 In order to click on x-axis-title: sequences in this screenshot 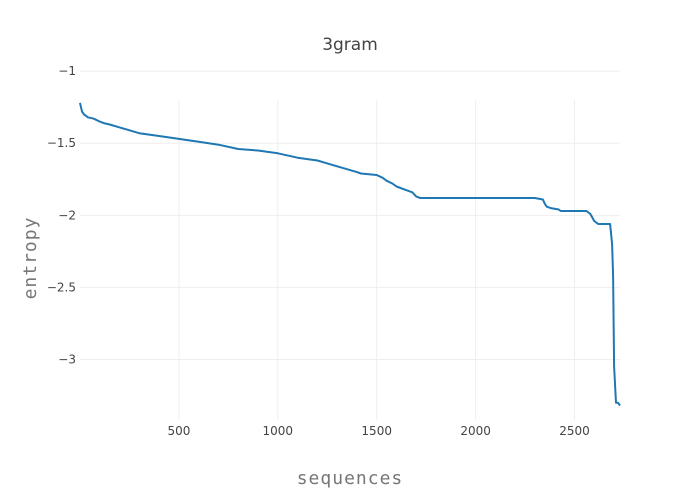, I will do `click(350, 478)`.